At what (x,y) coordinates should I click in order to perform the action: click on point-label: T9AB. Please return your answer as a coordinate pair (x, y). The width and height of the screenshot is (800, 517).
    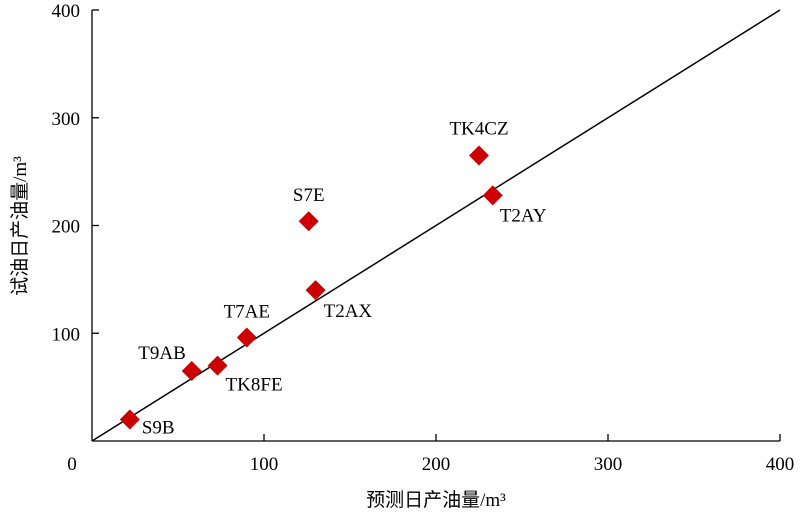
    Looking at the image, I should click on (162, 353).